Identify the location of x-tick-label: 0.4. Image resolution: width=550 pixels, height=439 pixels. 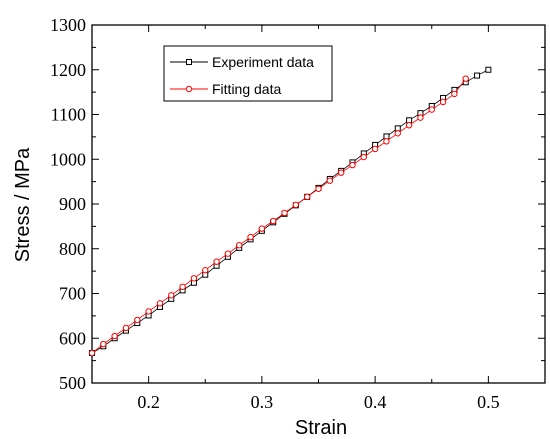
(375, 402).